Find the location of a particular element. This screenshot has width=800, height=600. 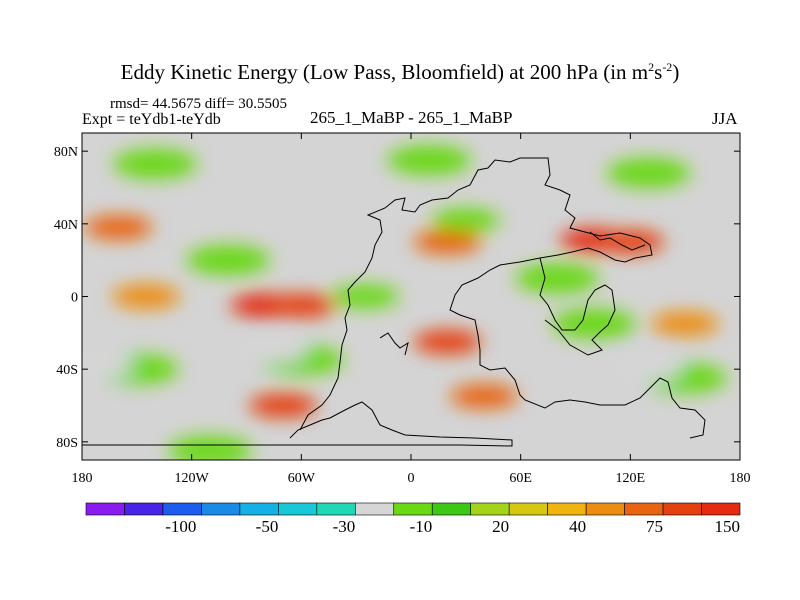

y-tick-label: 0 is located at coordinates (74, 298).